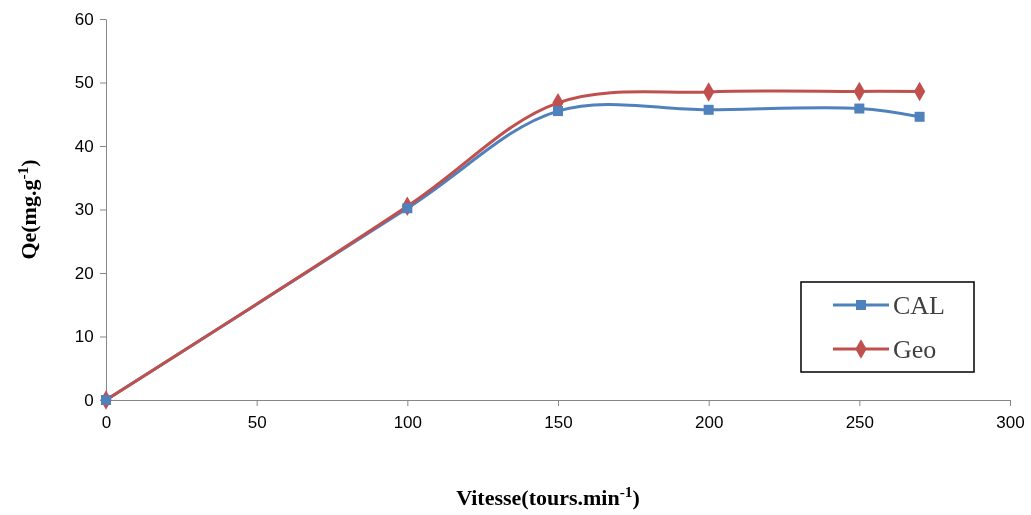 Image resolution: width=1031 pixels, height=515 pixels. What do you see at coordinates (89, 400) in the screenshot?
I see `y-tick-label: 0` at bounding box center [89, 400].